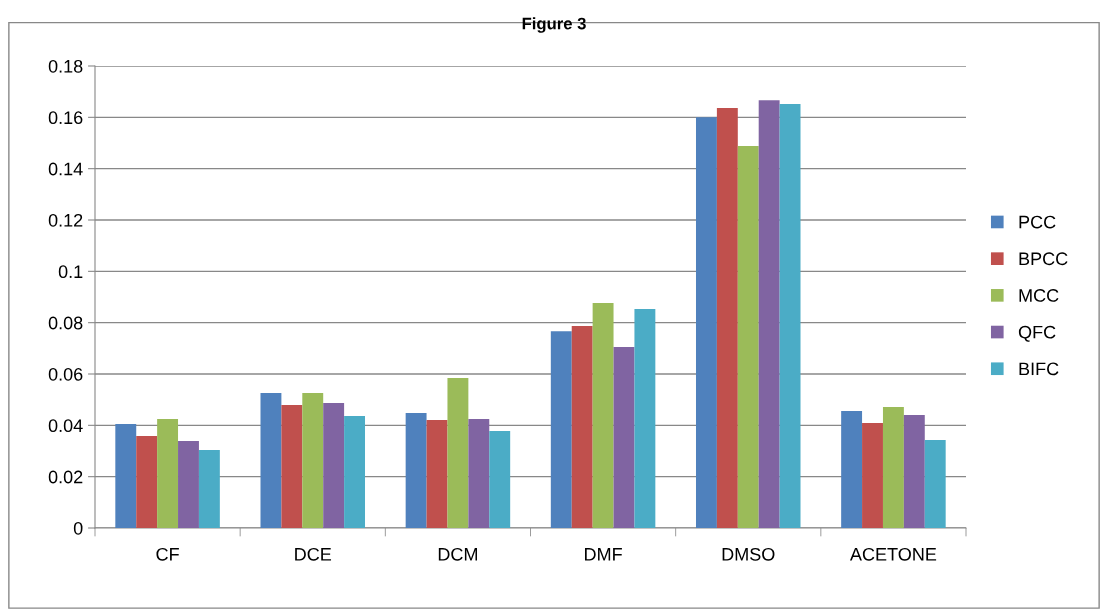 The image size is (1108, 610). Describe the element at coordinates (167, 554) in the screenshot. I see `x-tick-label: CF` at that location.